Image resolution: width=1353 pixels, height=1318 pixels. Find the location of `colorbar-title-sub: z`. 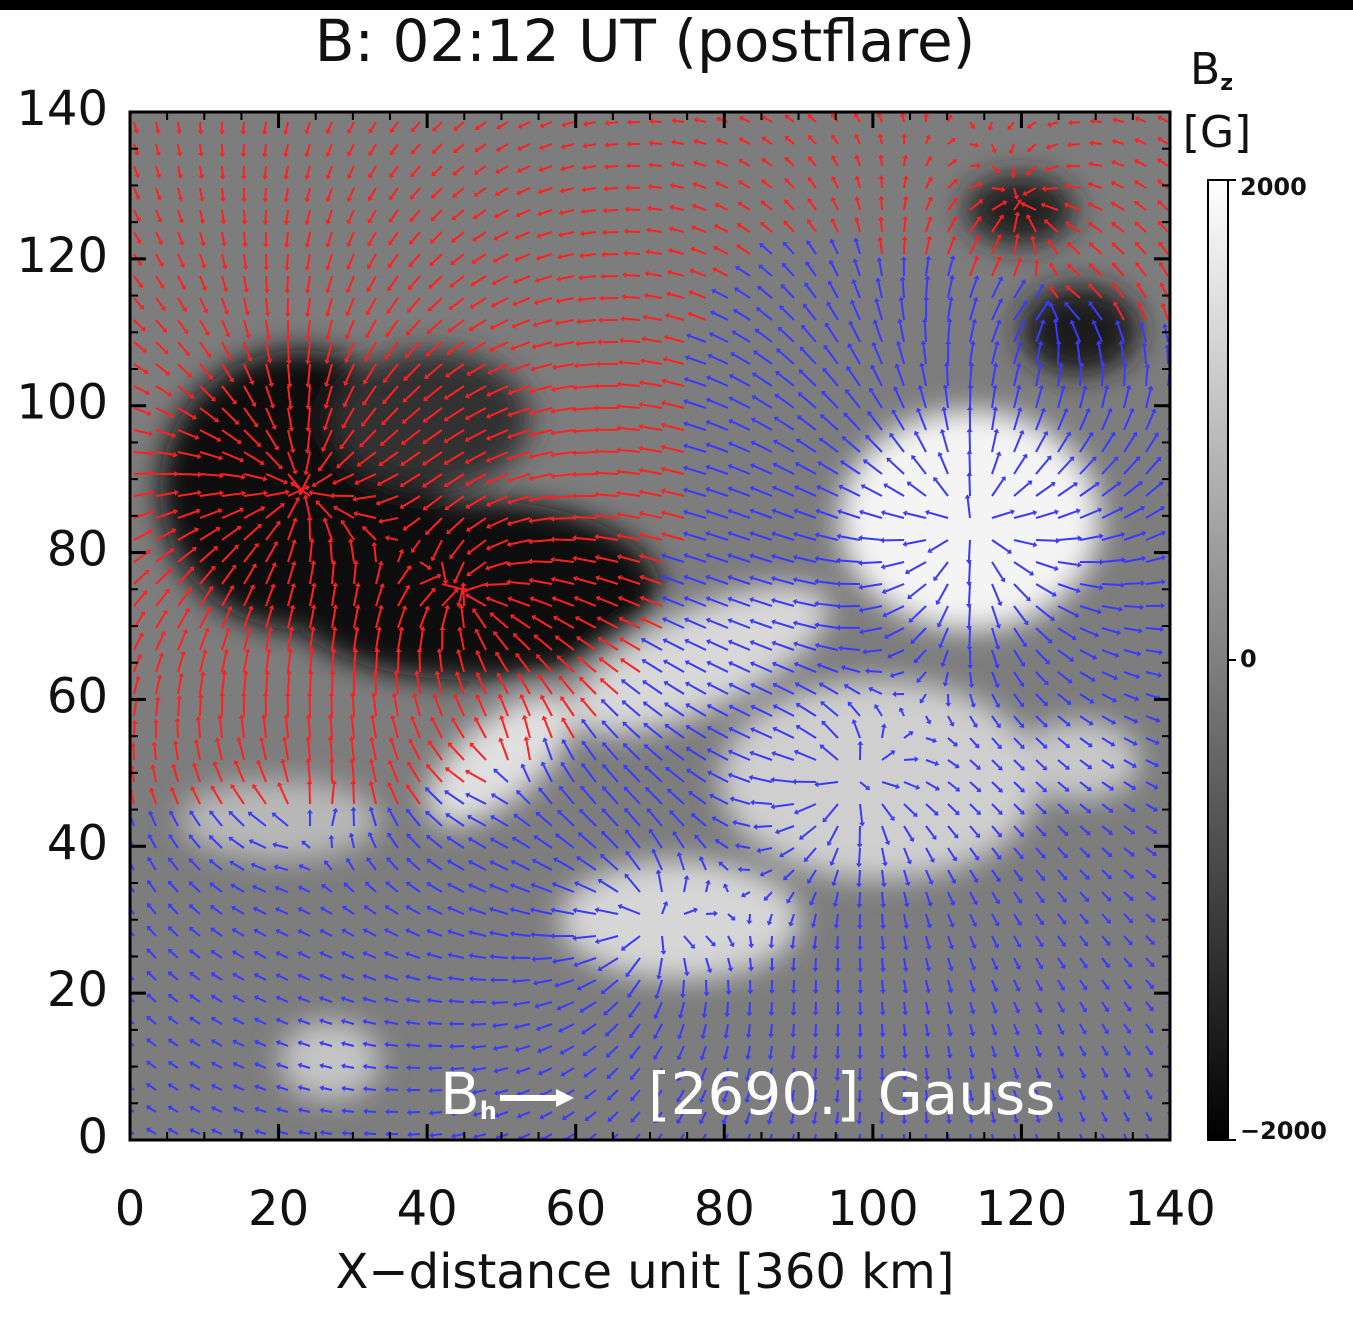

colorbar-title-sub: z is located at coordinates (1226, 83).